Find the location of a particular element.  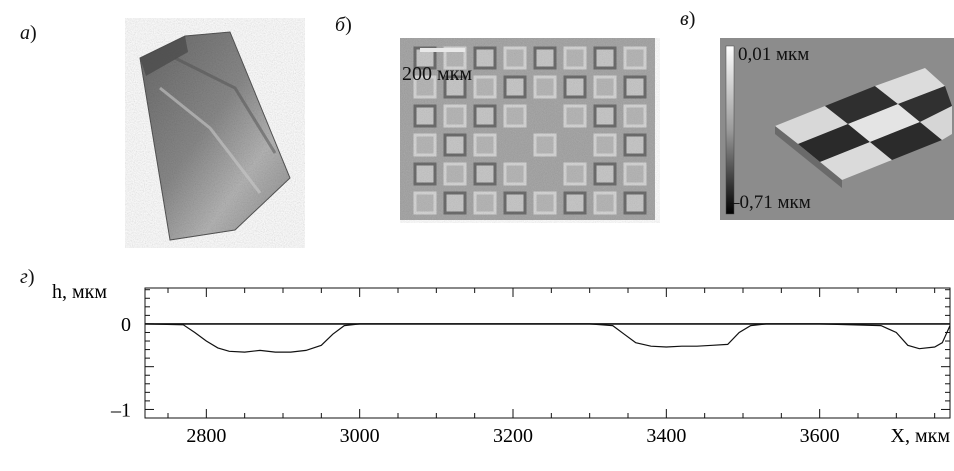

scale-bottom-value: –0,71 мкм is located at coordinates (770, 202).